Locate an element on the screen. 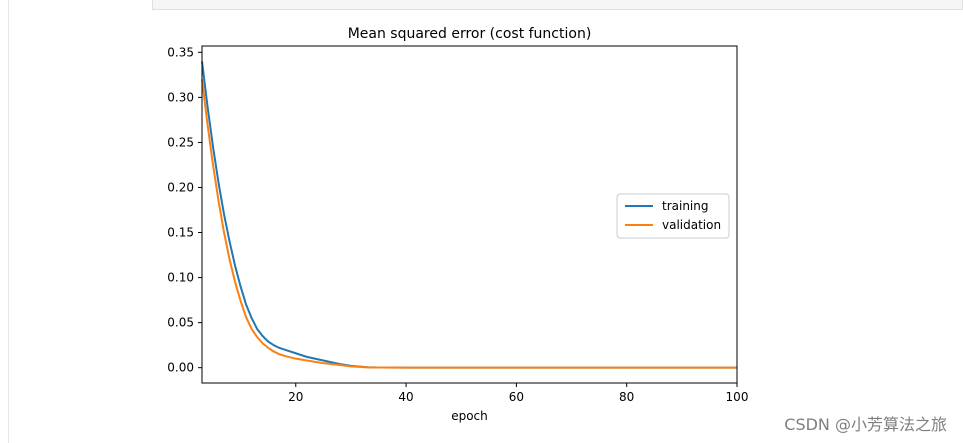  x-tick-label: 60 is located at coordinates (516, 397).